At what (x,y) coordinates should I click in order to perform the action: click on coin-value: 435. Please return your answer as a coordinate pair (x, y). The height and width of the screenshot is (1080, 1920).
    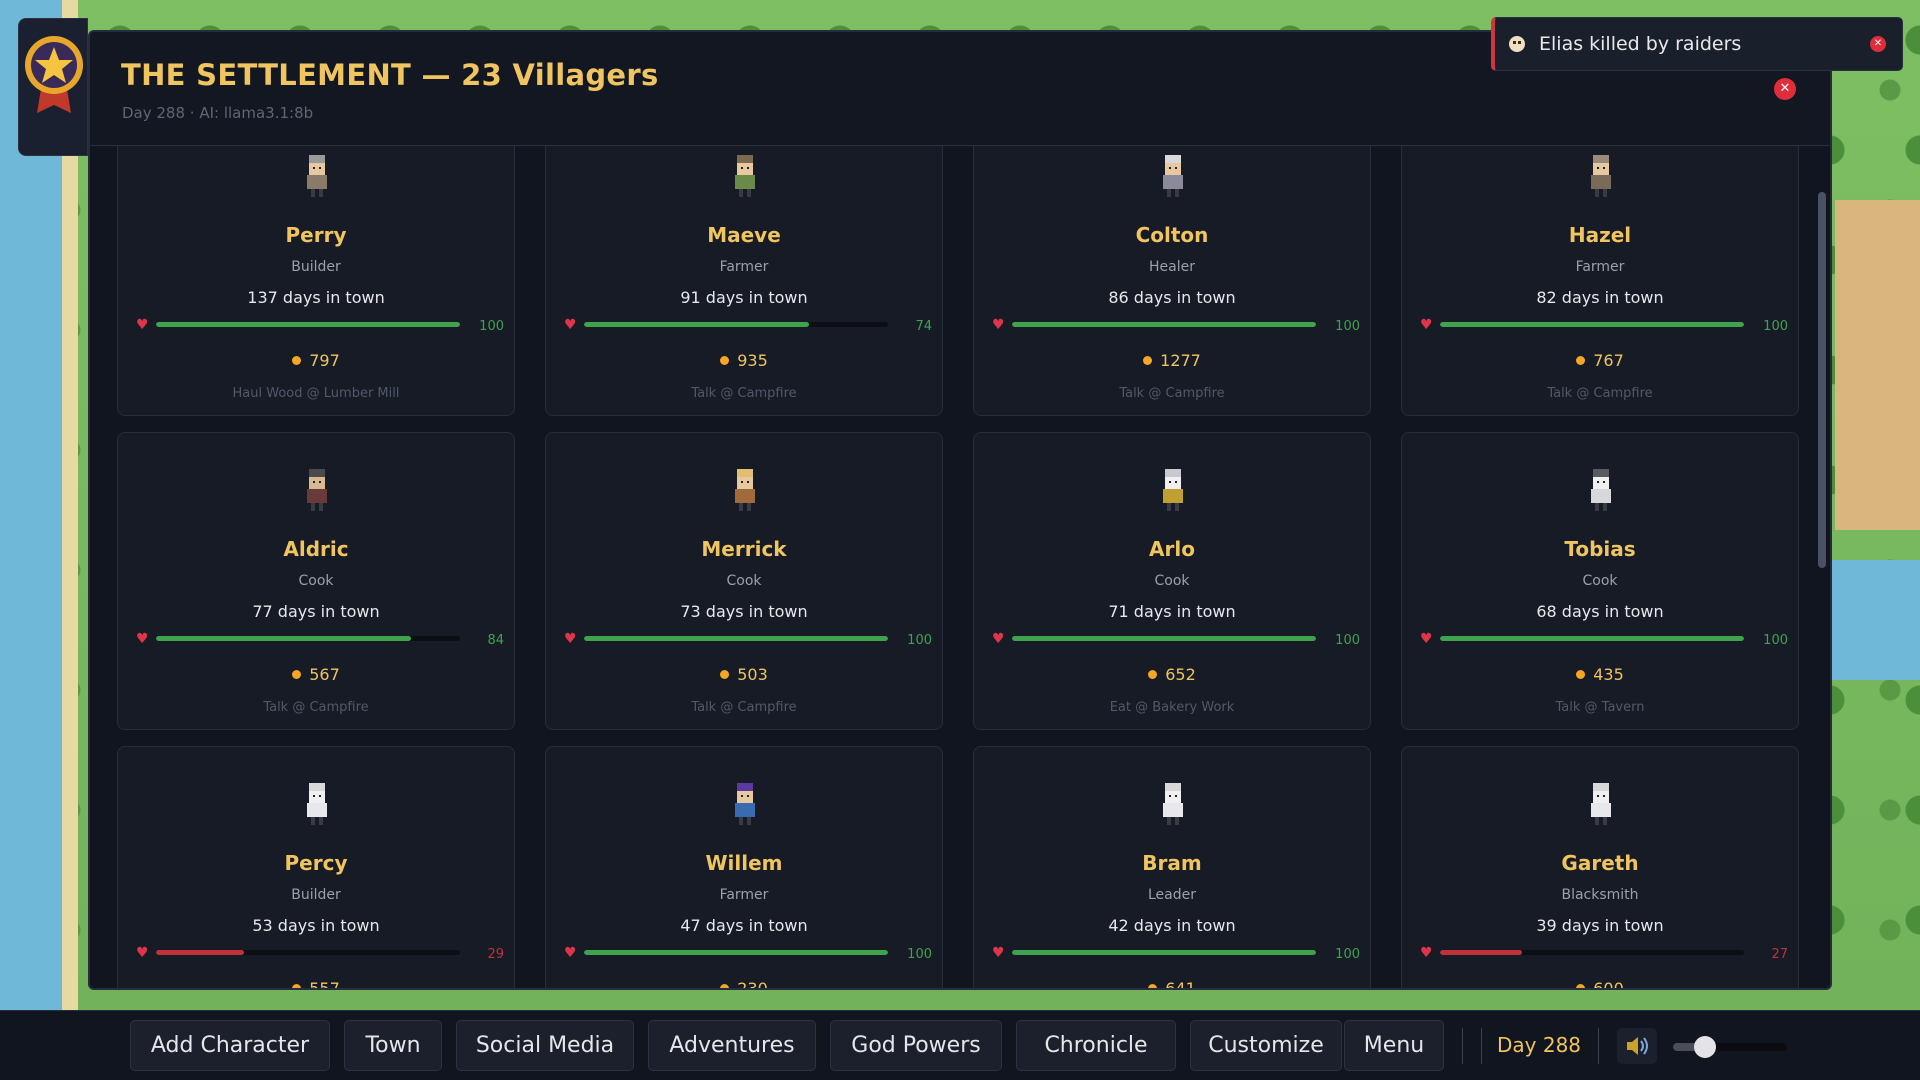
    Looking at the image, I should click on (1608, 674).